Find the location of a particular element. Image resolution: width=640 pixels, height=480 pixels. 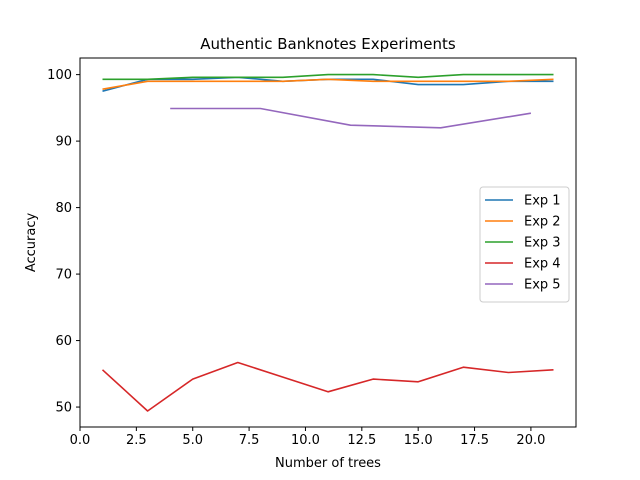

legend-label-5: Exp 5 is located at coordinates (542, 285).